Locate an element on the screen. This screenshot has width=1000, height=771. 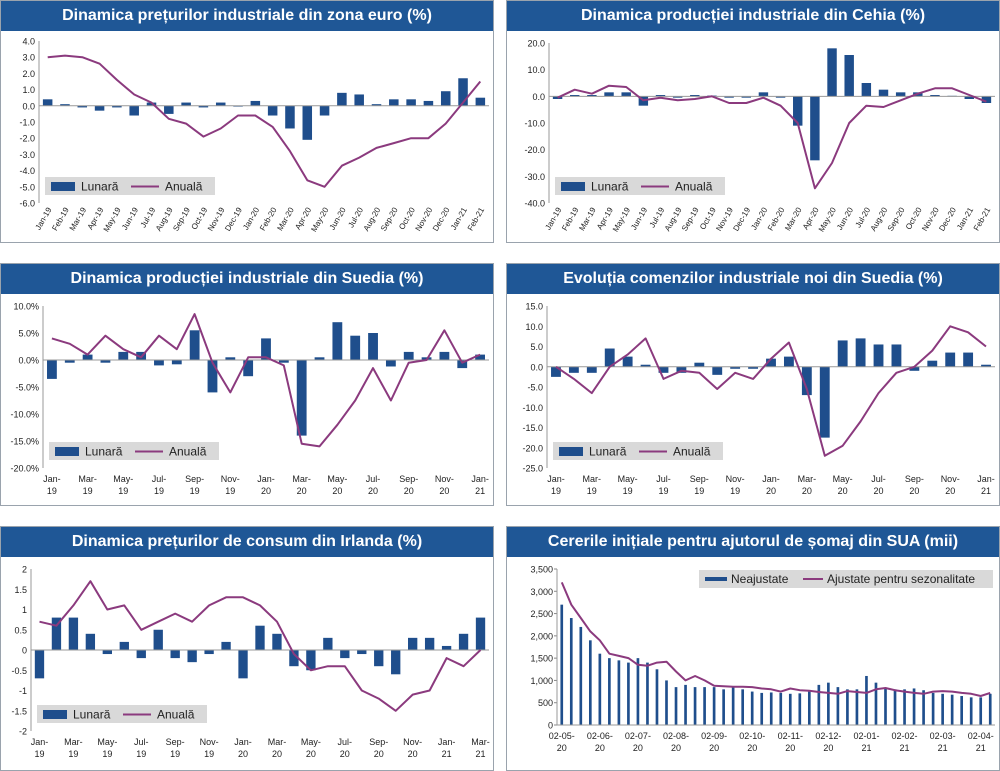
x-tick-label: May-19 is located at coordinates (621, 219).